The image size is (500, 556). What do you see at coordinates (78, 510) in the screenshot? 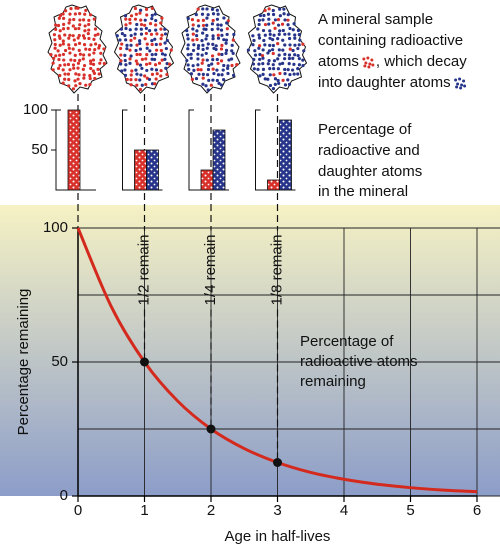
I see `x-tick-label: 0` at bounding box center [78, 510].